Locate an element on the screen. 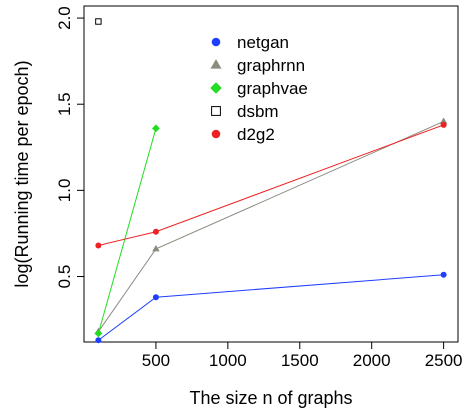 This screenshot has width=469, height=411. series-line-graphvae is located at coordinates (127, 231).